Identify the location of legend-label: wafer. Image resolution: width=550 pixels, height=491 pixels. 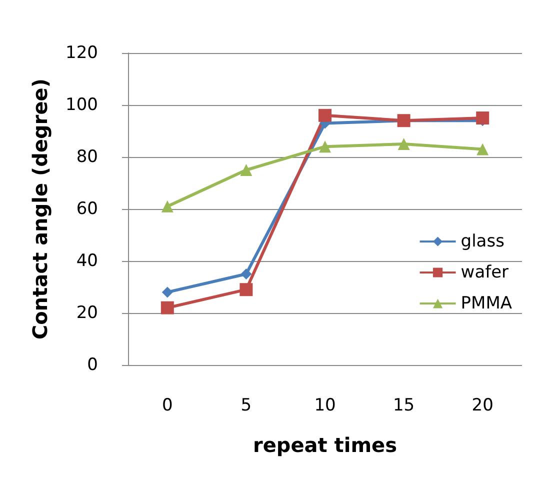
(484, 272).